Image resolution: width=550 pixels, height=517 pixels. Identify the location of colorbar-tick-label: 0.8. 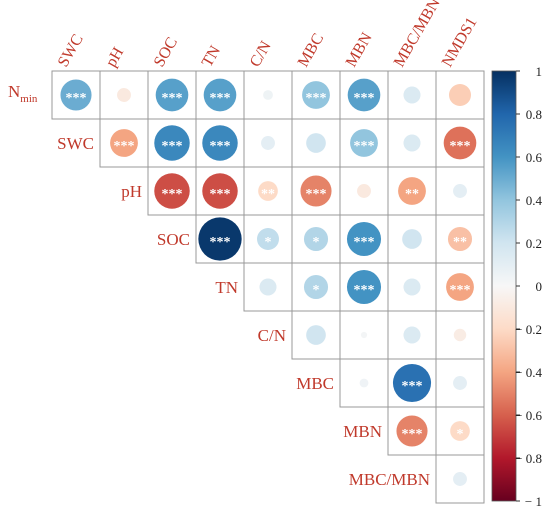
(534, 114).